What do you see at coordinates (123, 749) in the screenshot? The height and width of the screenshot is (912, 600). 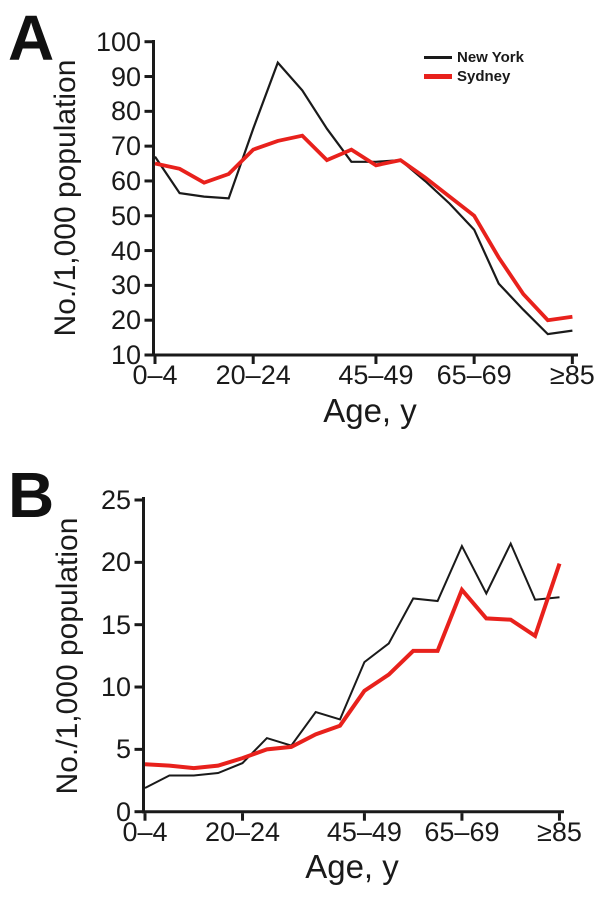 I see `panel-b-y-tick-label: 5` at bounding box center [123, 749].